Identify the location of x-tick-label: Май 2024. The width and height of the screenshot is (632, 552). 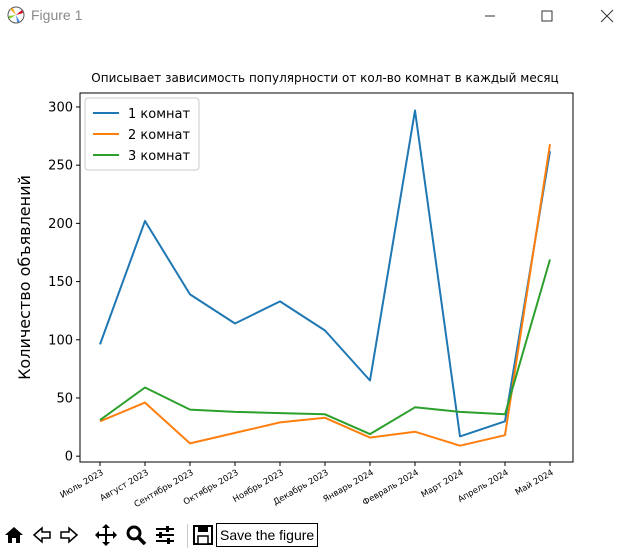
(535, 483).